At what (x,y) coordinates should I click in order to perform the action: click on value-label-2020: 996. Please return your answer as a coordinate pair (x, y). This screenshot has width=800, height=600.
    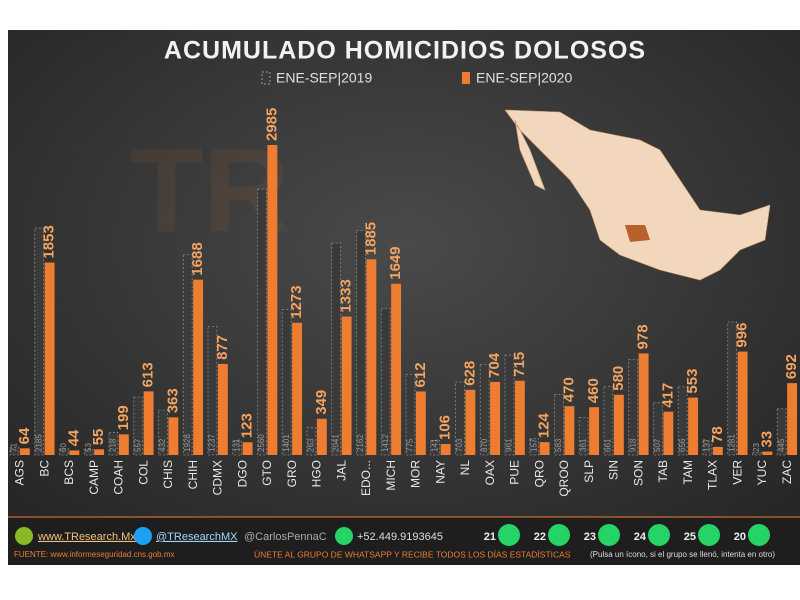
    Looking at the image, I should click on (742, 335).